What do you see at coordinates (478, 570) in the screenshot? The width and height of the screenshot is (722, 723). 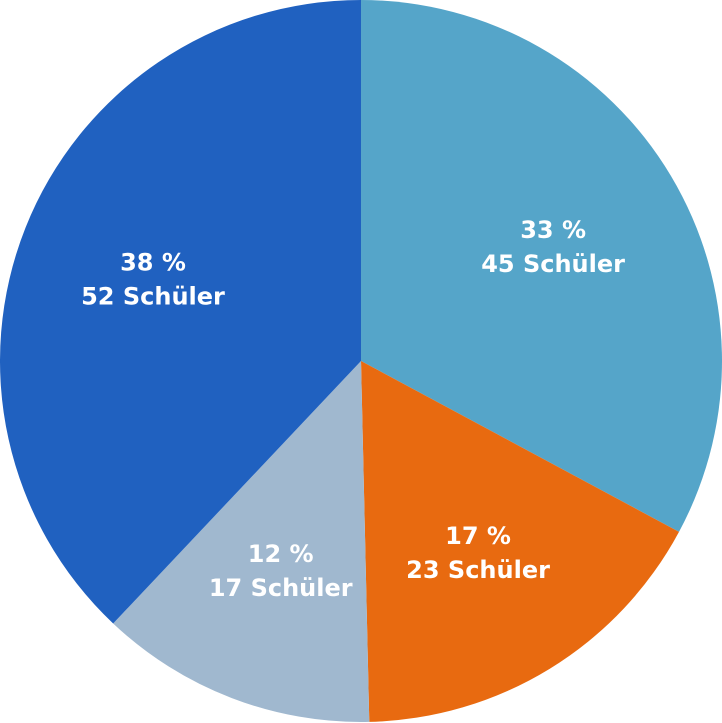 I see `slice-count-label: 23 Schüler` at bounding box center [478, 570].